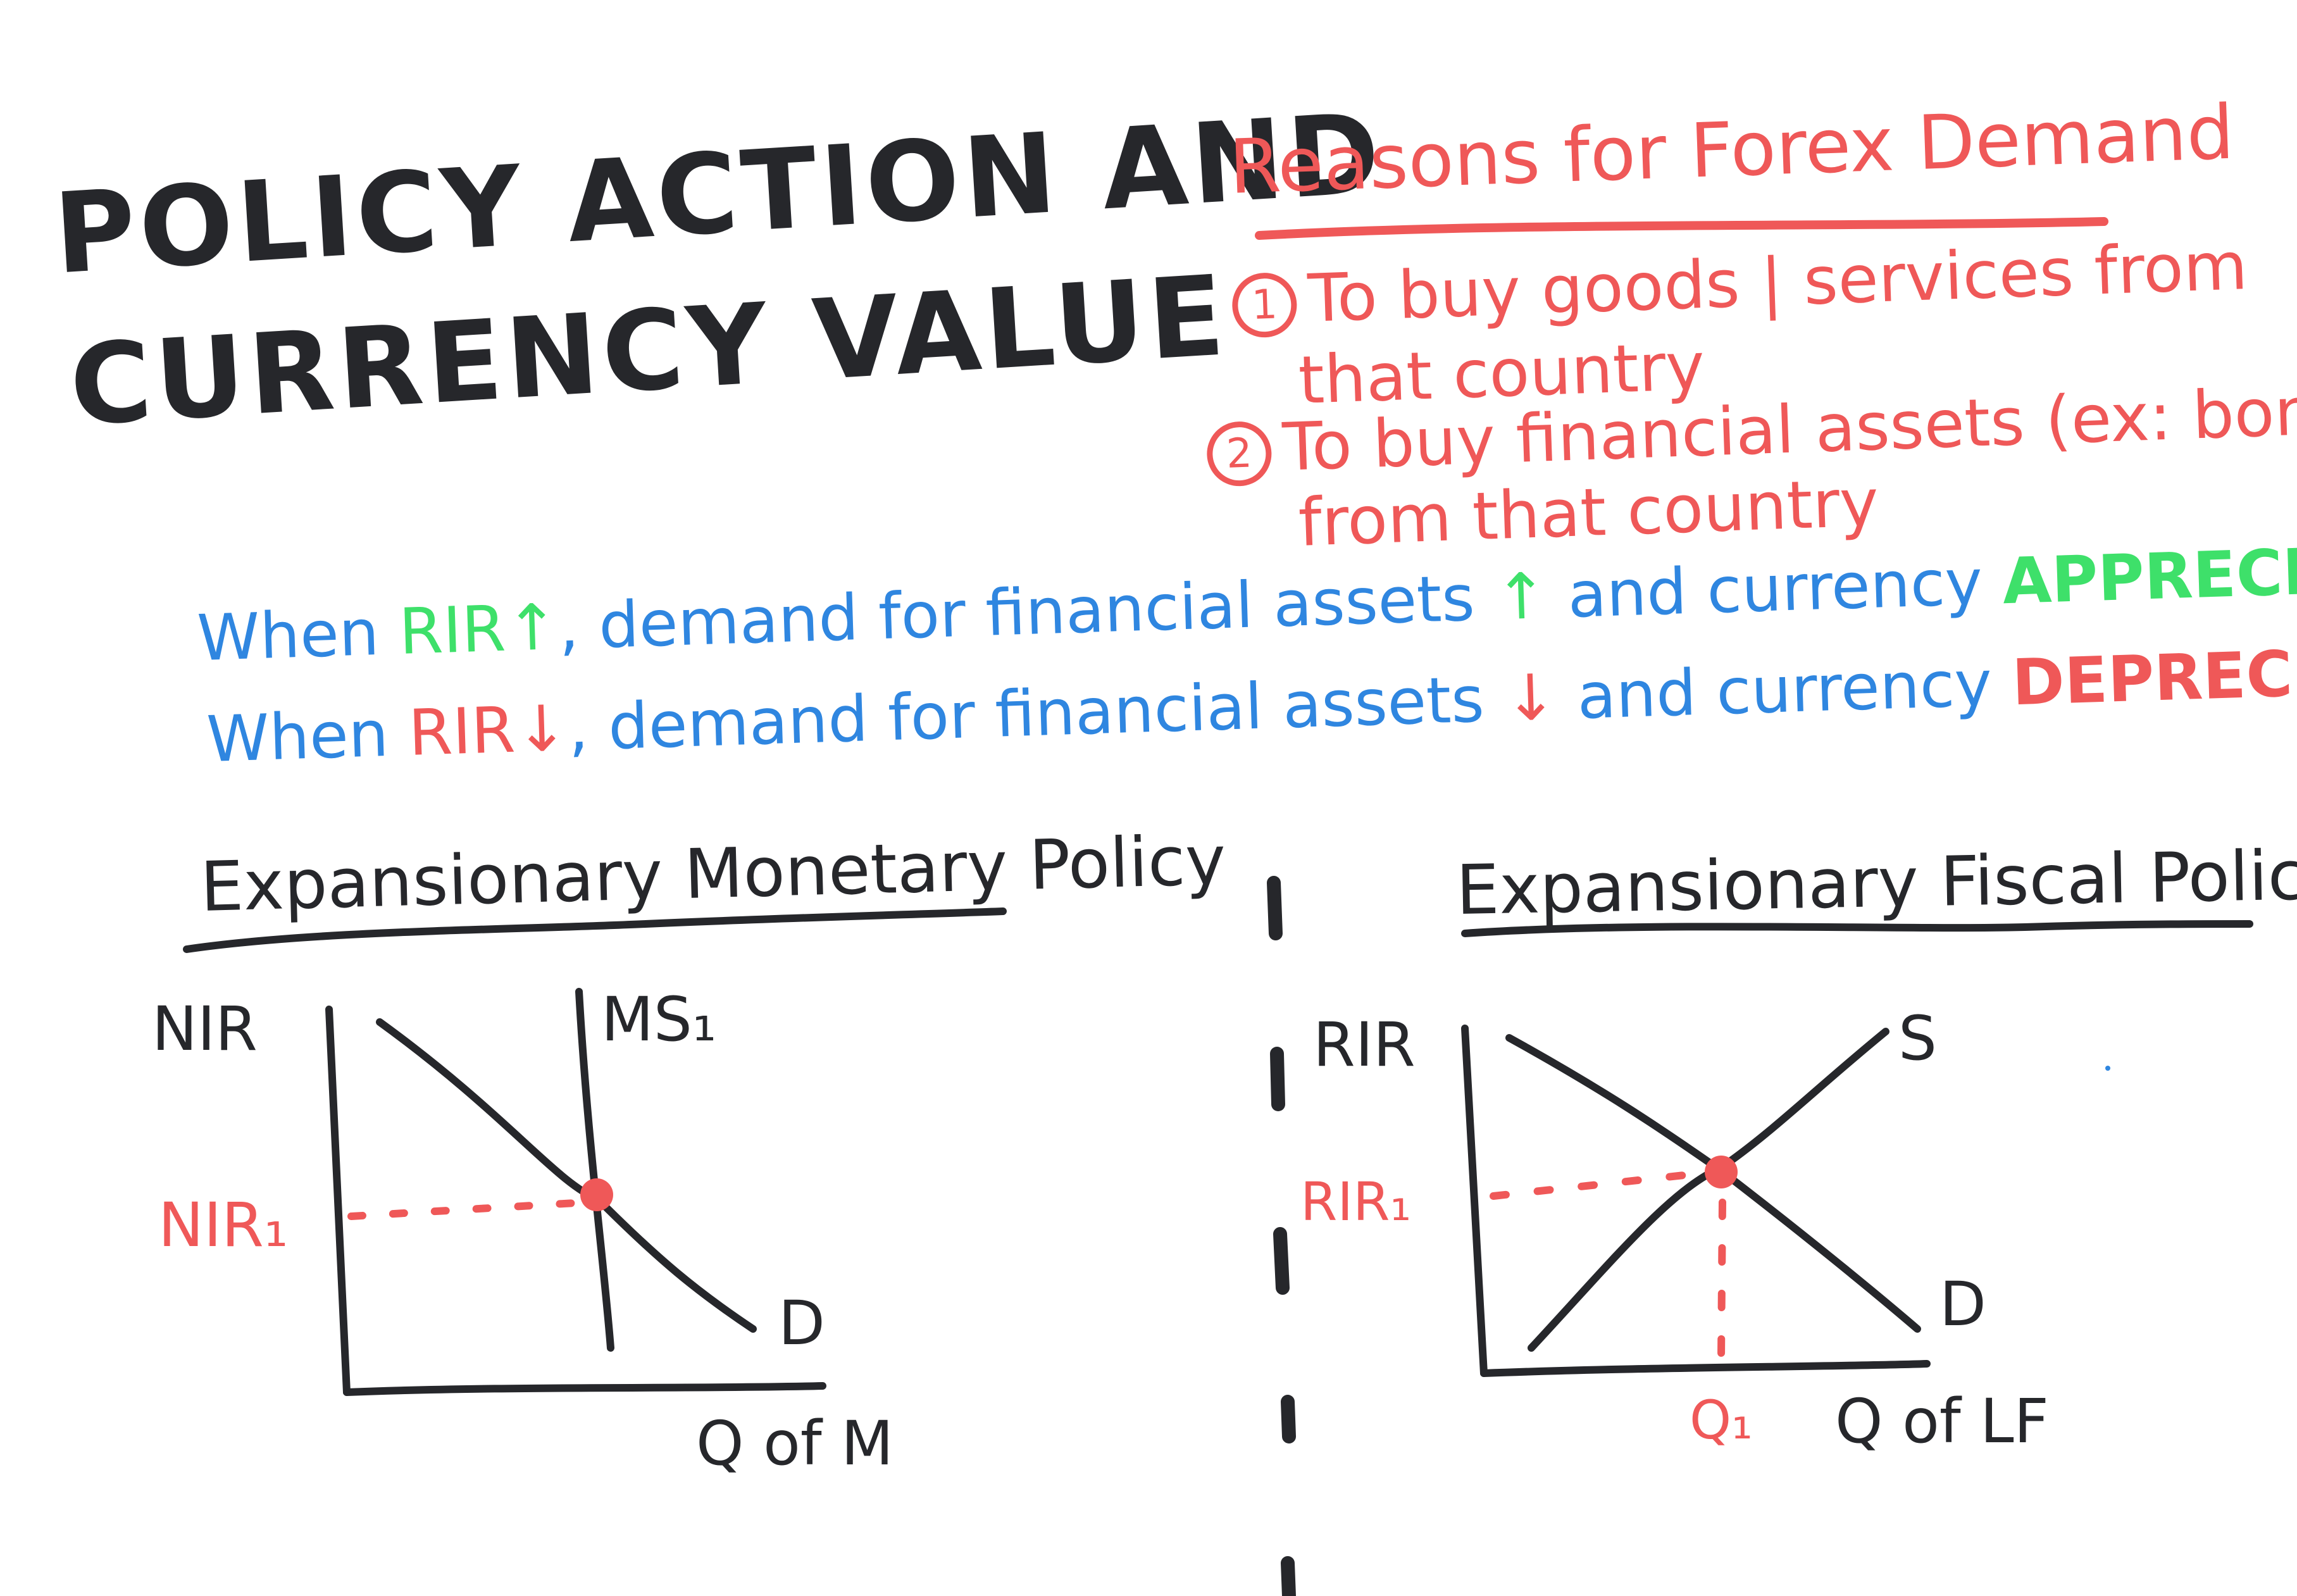  I want to click on monetary-y-axis, so click(338, 1201).